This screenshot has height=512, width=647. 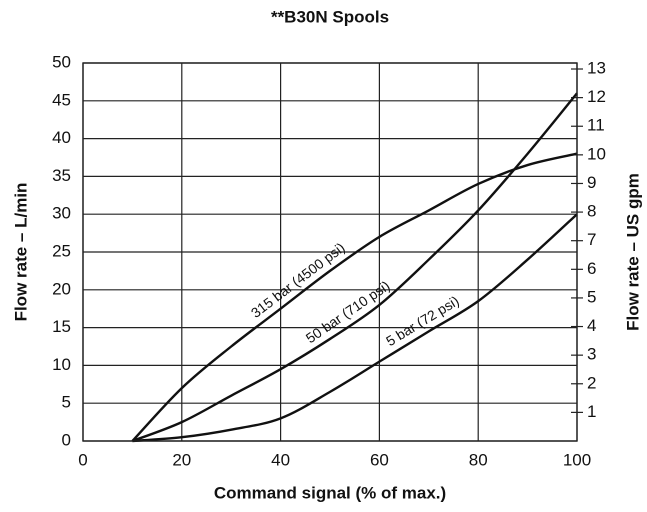 What do you see at coordinates (596, 96) in the screenshot?
I see `y2-tick-label: 12` at bounding box center [596, 96].